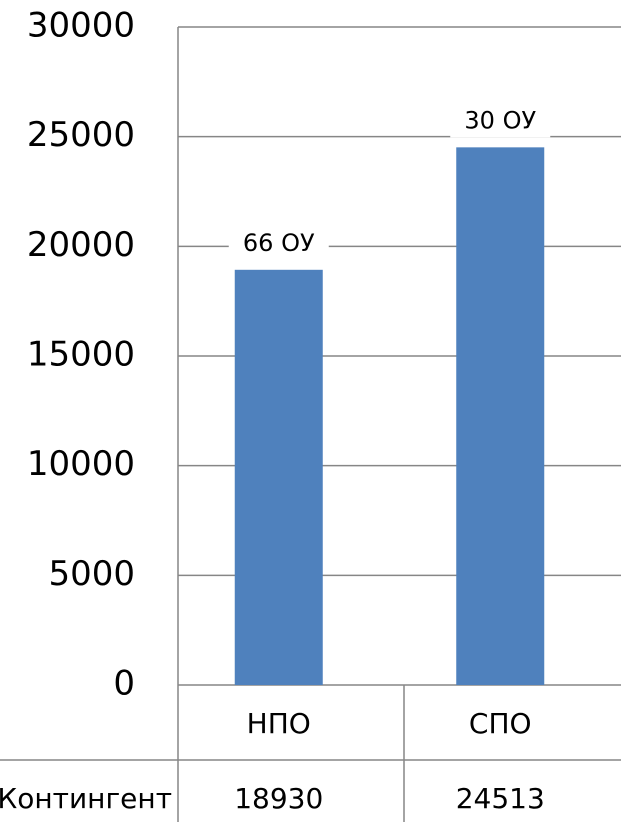 The image size is (621, 822). I want to click on y-tick-label: 15000, so click(81, 355).